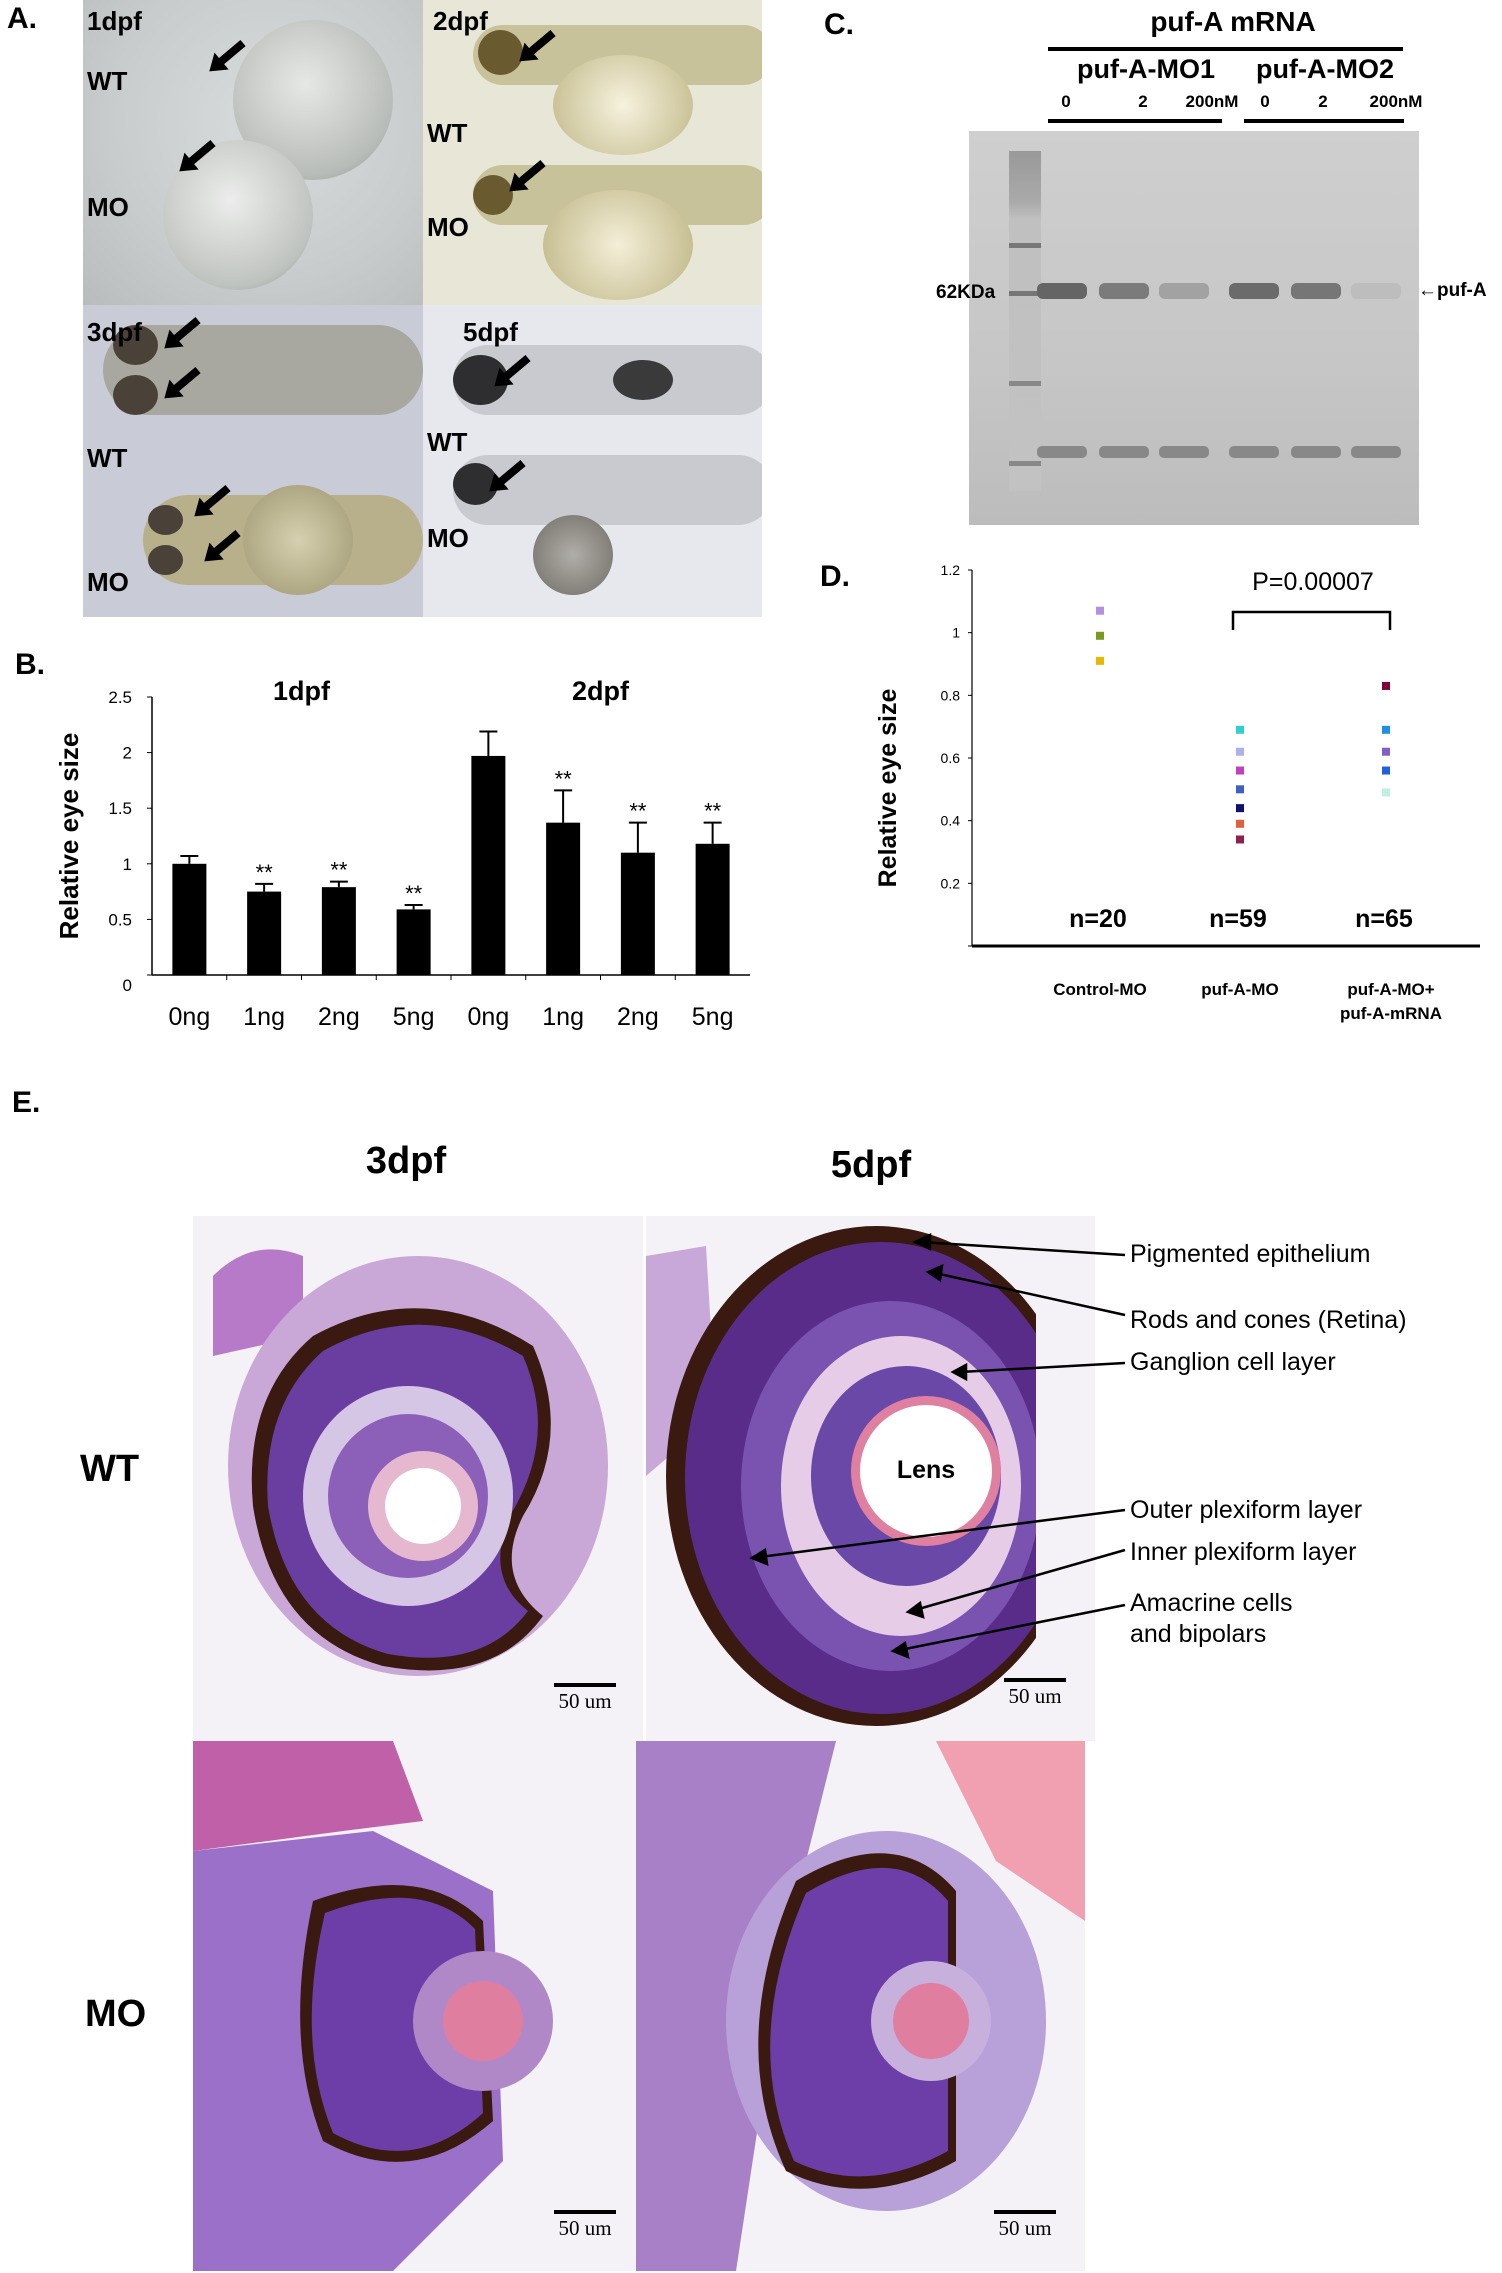  Describe the element at coordinates (116, 2014) in the screenshot. I see `row-label-mo: MO` at that location.